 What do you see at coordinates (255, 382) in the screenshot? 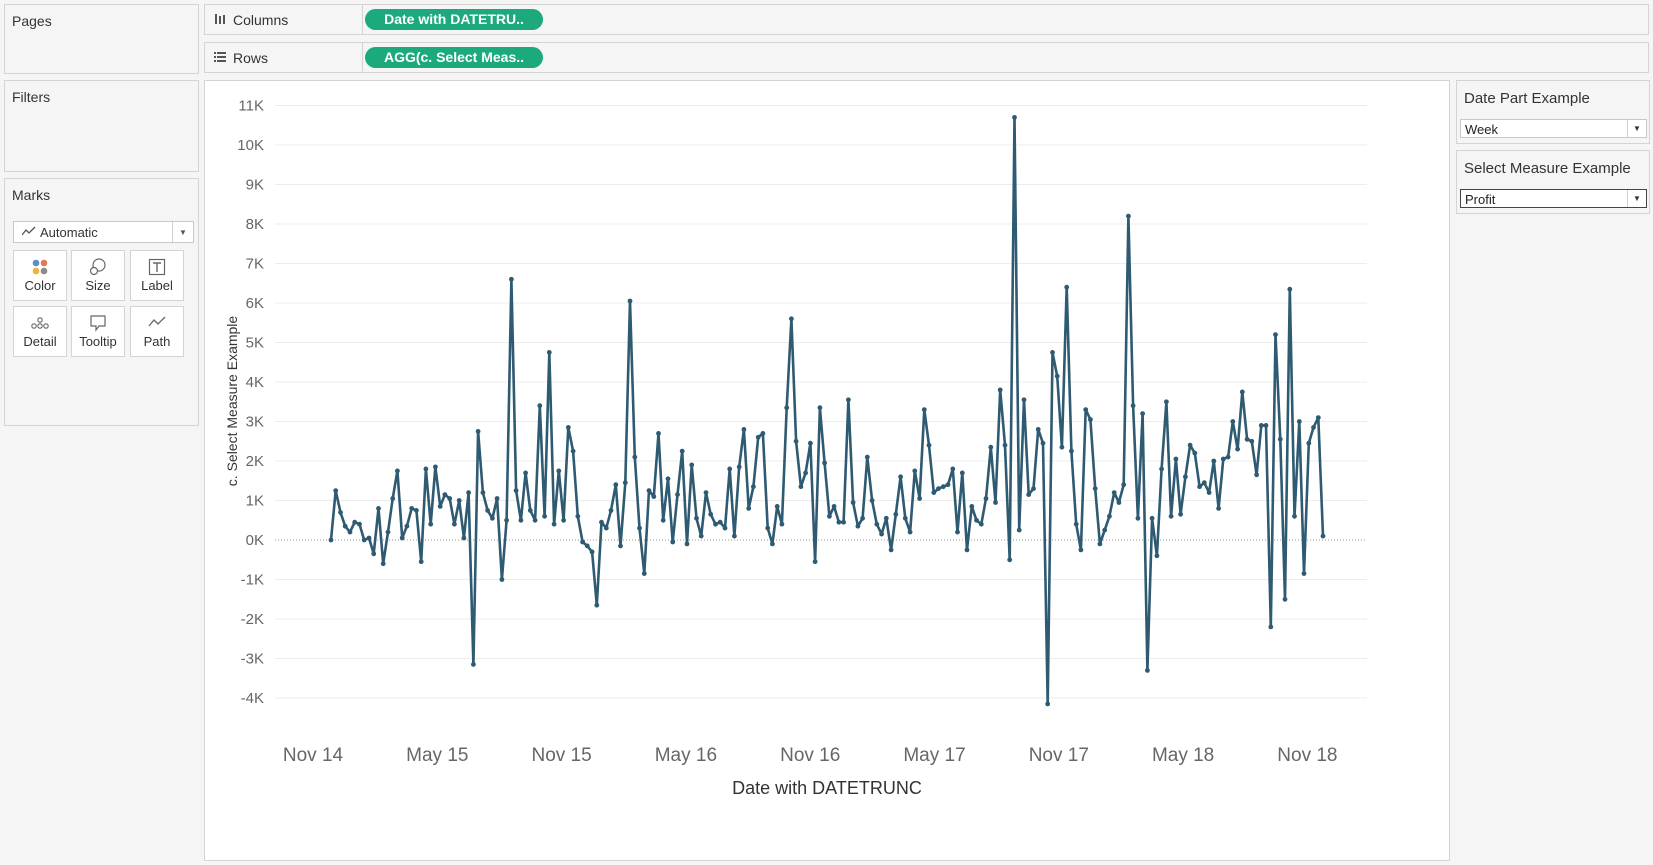
I see `y-tick-label: 4K` at bounding box center [255, 382].